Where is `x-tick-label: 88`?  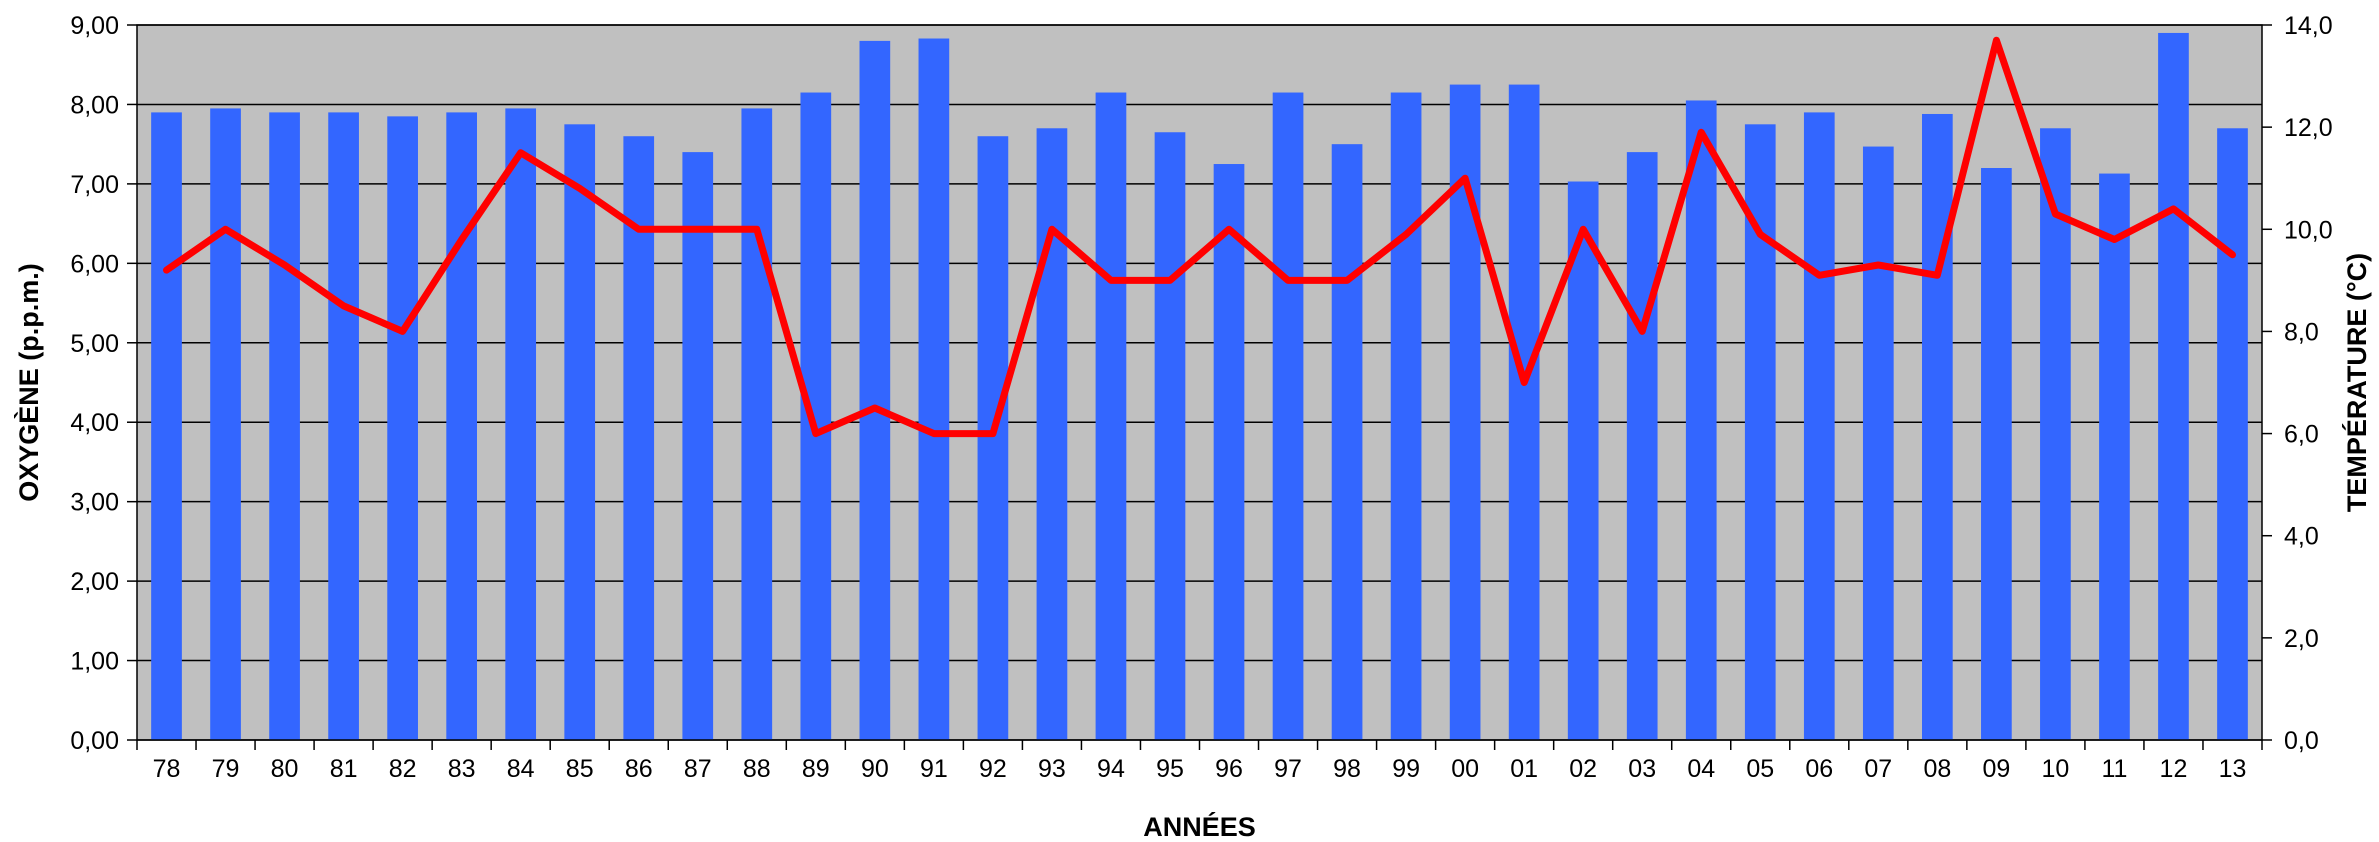
x-tick-label: 88 is located at coordinates (757, 769).